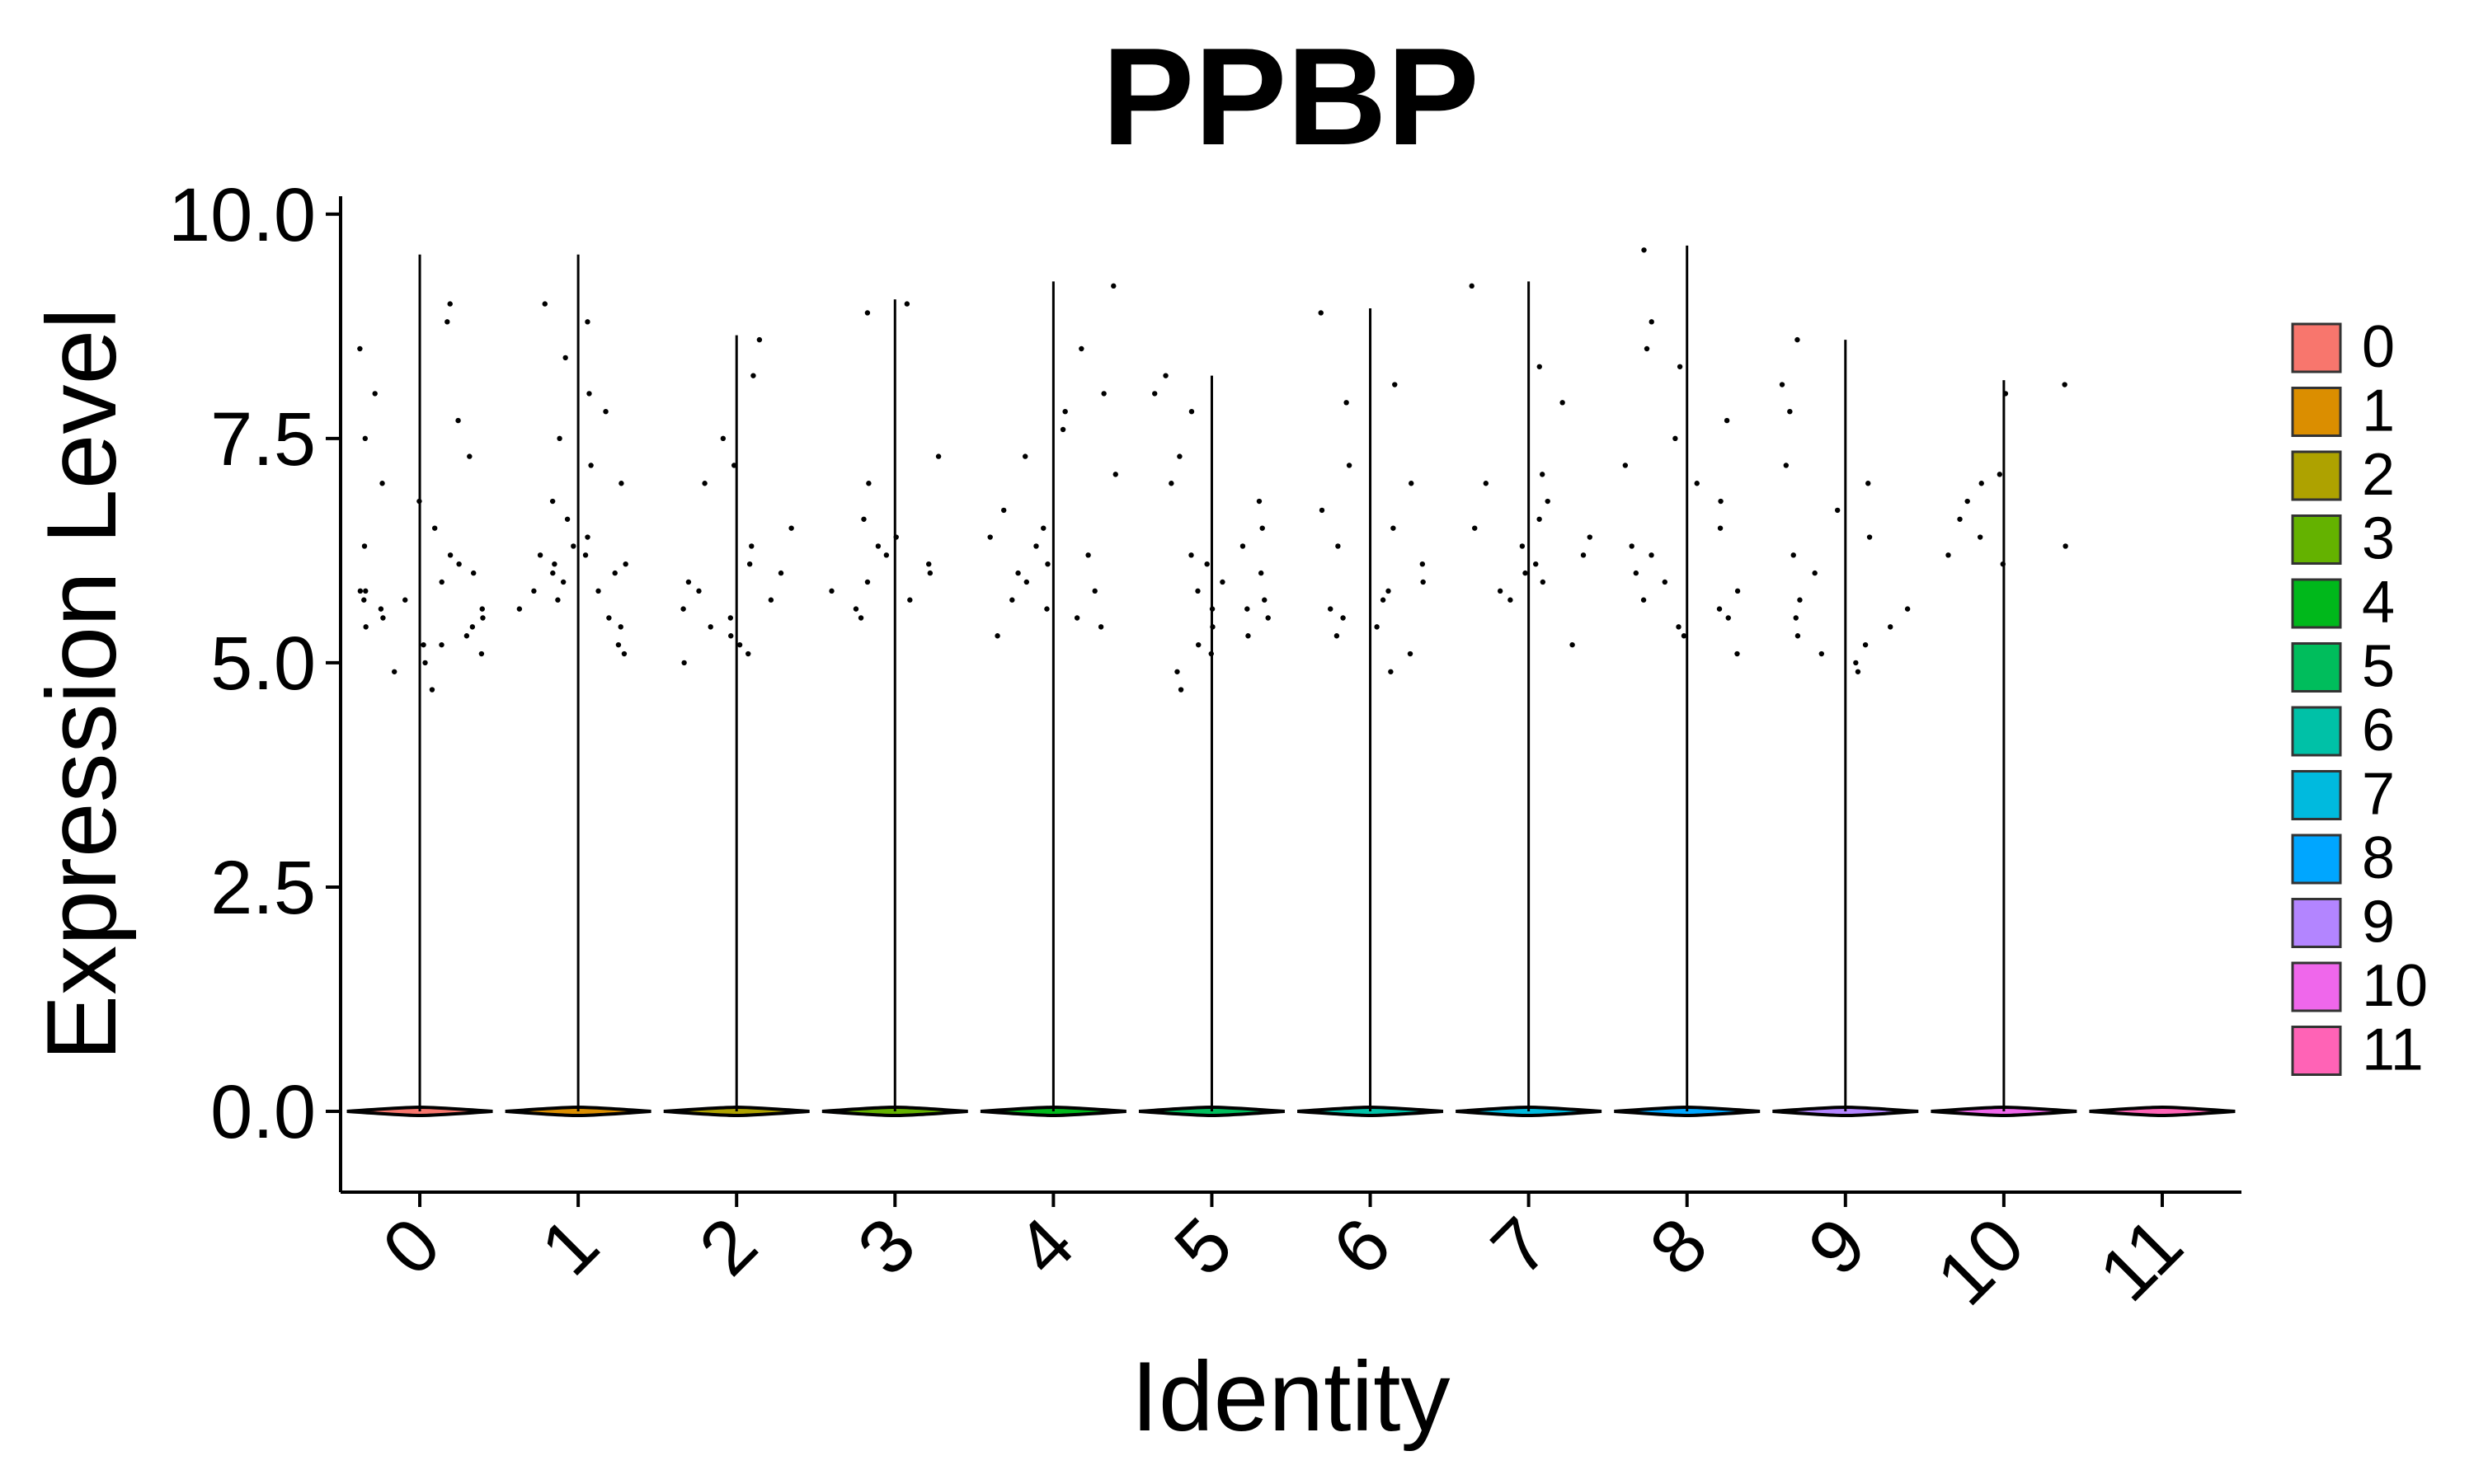 The width and height of the screenshot is (2474, 1484). What do you see at coordinates (2378, 730) in the screenshot?
I see `legend-label: 6` at bounding box center [2378, 730].